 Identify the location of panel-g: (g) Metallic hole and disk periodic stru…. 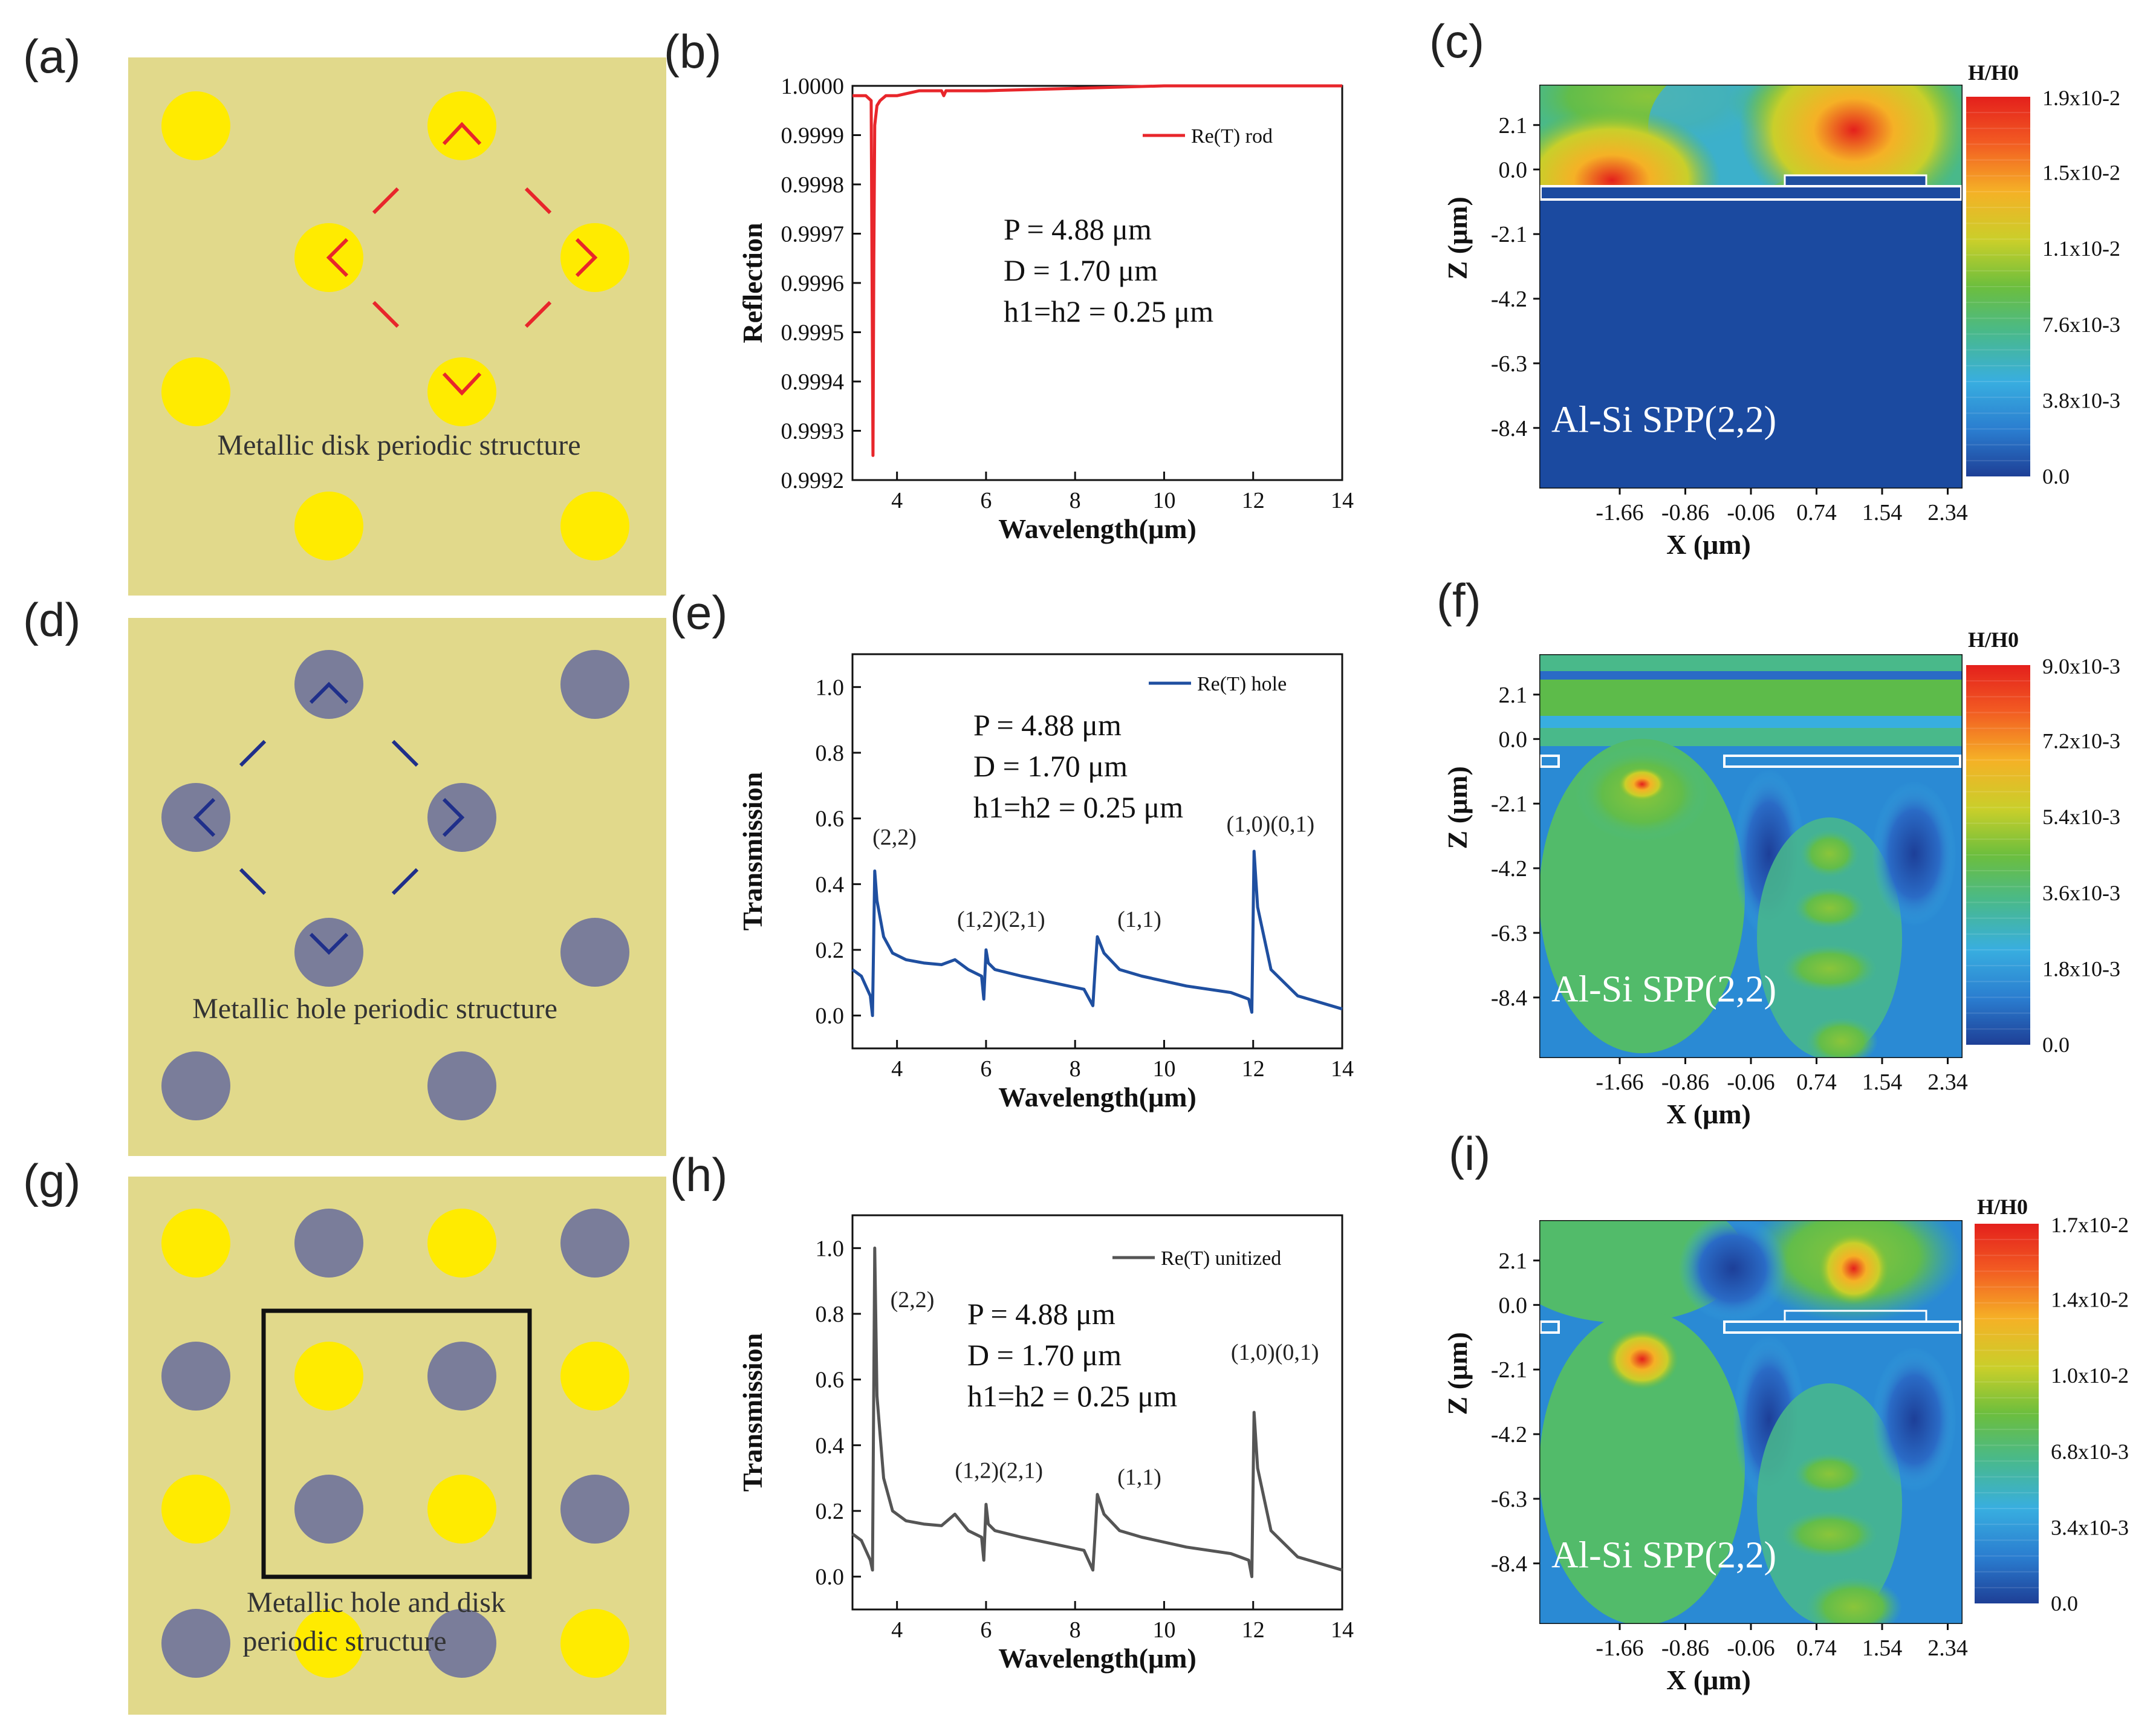
(344, 1434).